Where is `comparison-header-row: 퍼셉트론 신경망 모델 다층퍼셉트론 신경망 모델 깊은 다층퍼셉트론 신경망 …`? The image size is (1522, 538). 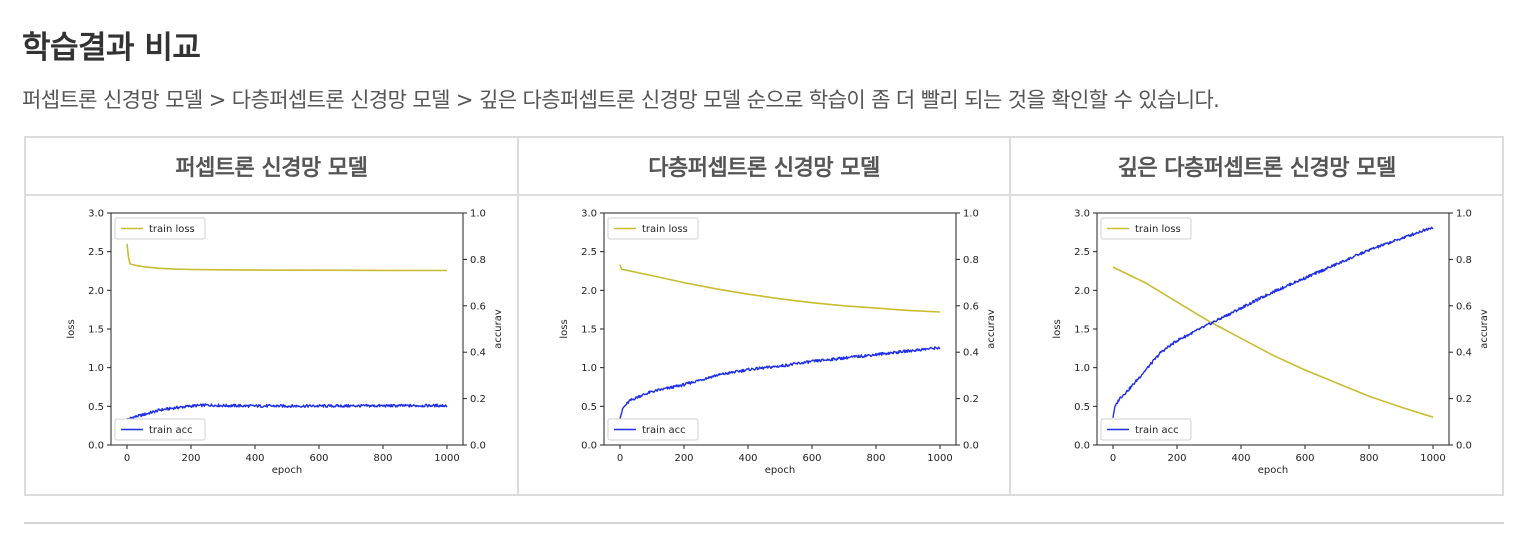 comparison-header-row: 퍼셉트론 신경망 모델 다층퍼셉트론 신경망 모델 깊은 다층퍼셉트론 신경망 … is located at coordinates (764, 166).